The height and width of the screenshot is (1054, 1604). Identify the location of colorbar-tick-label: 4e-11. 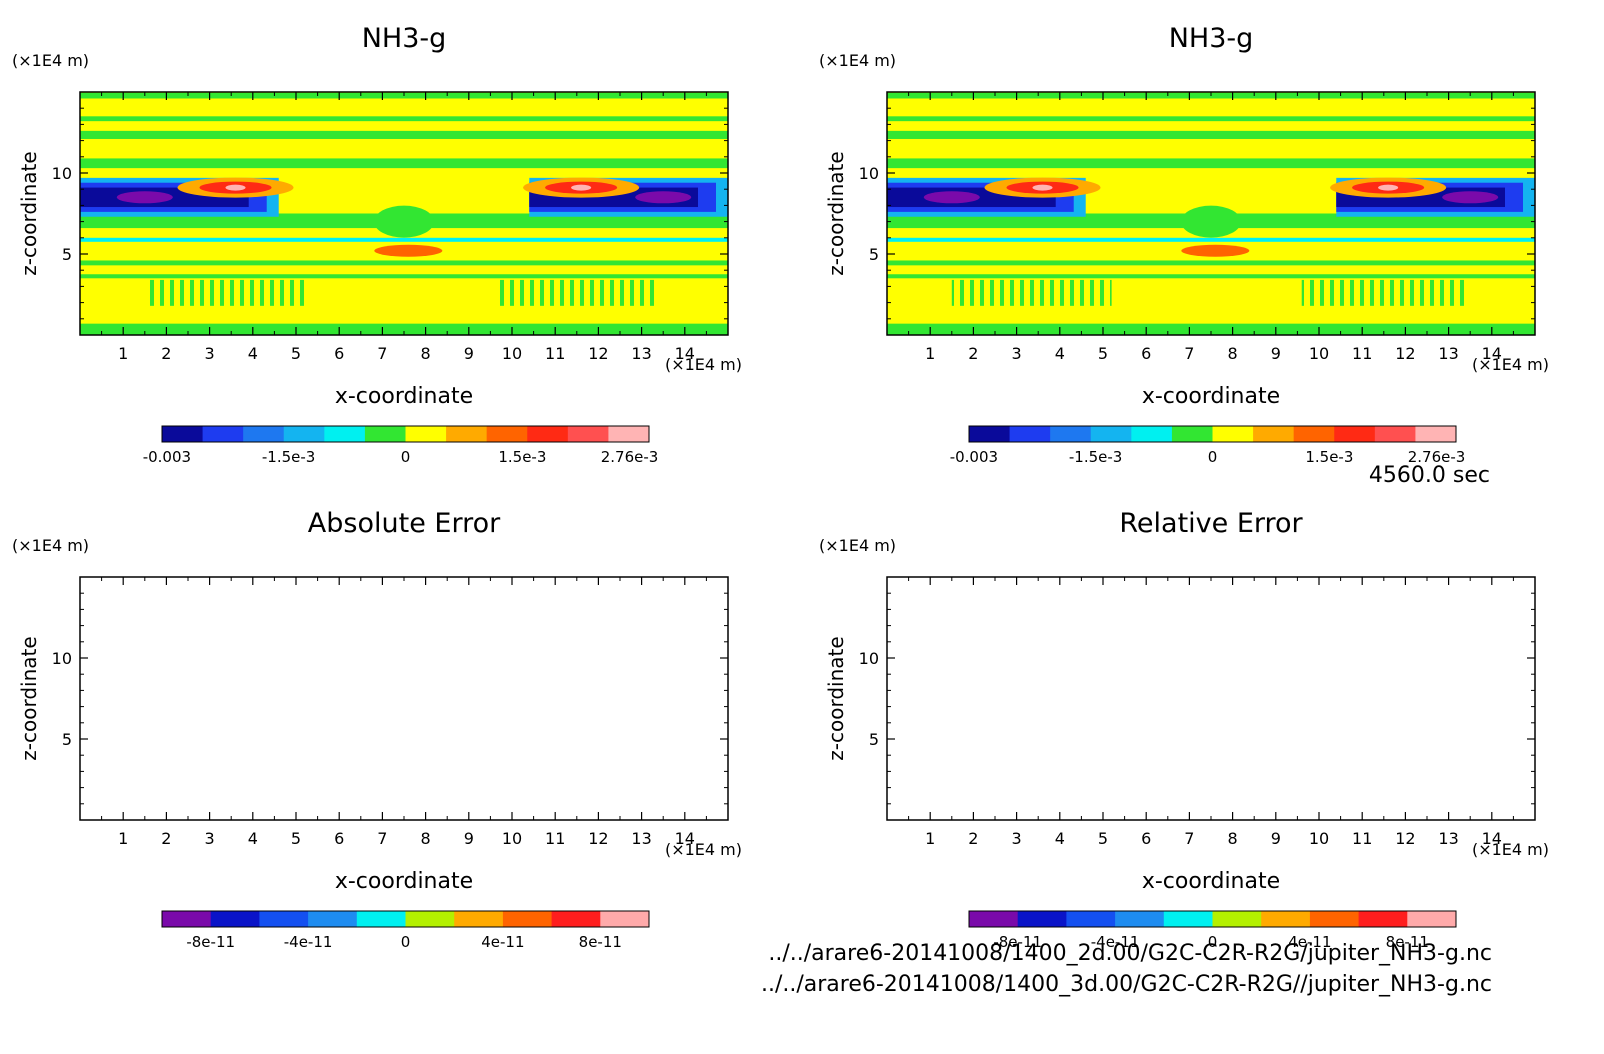
(1309, 942).